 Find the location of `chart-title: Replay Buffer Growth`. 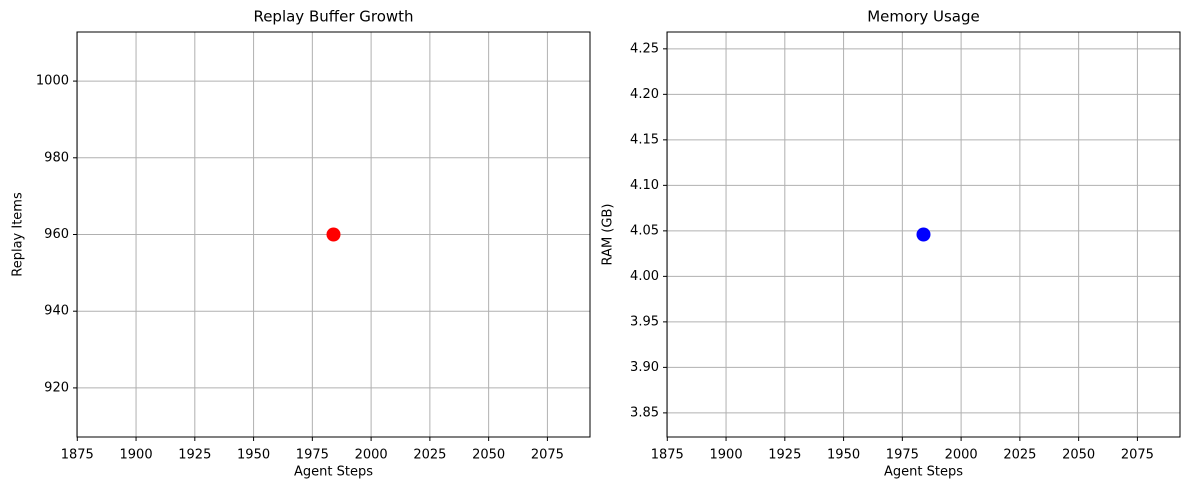

chart-title: Replay Buffer Growth is located at coordinates (333, 17).